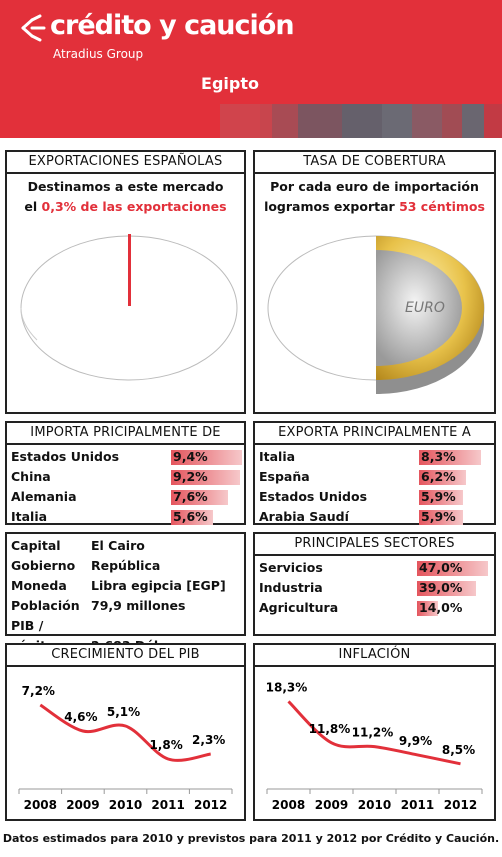  Describe the element at coordinates (374, 517) in the screenshot. I see `list-item: Arabia Saudí 5,9%` at that location.